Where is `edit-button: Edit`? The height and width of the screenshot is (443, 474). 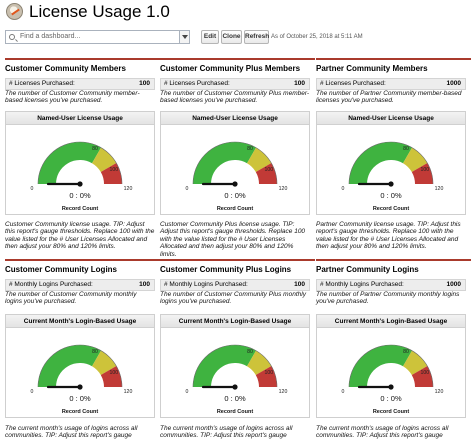 edit-button: Edit is located at coordinates (210, 37).